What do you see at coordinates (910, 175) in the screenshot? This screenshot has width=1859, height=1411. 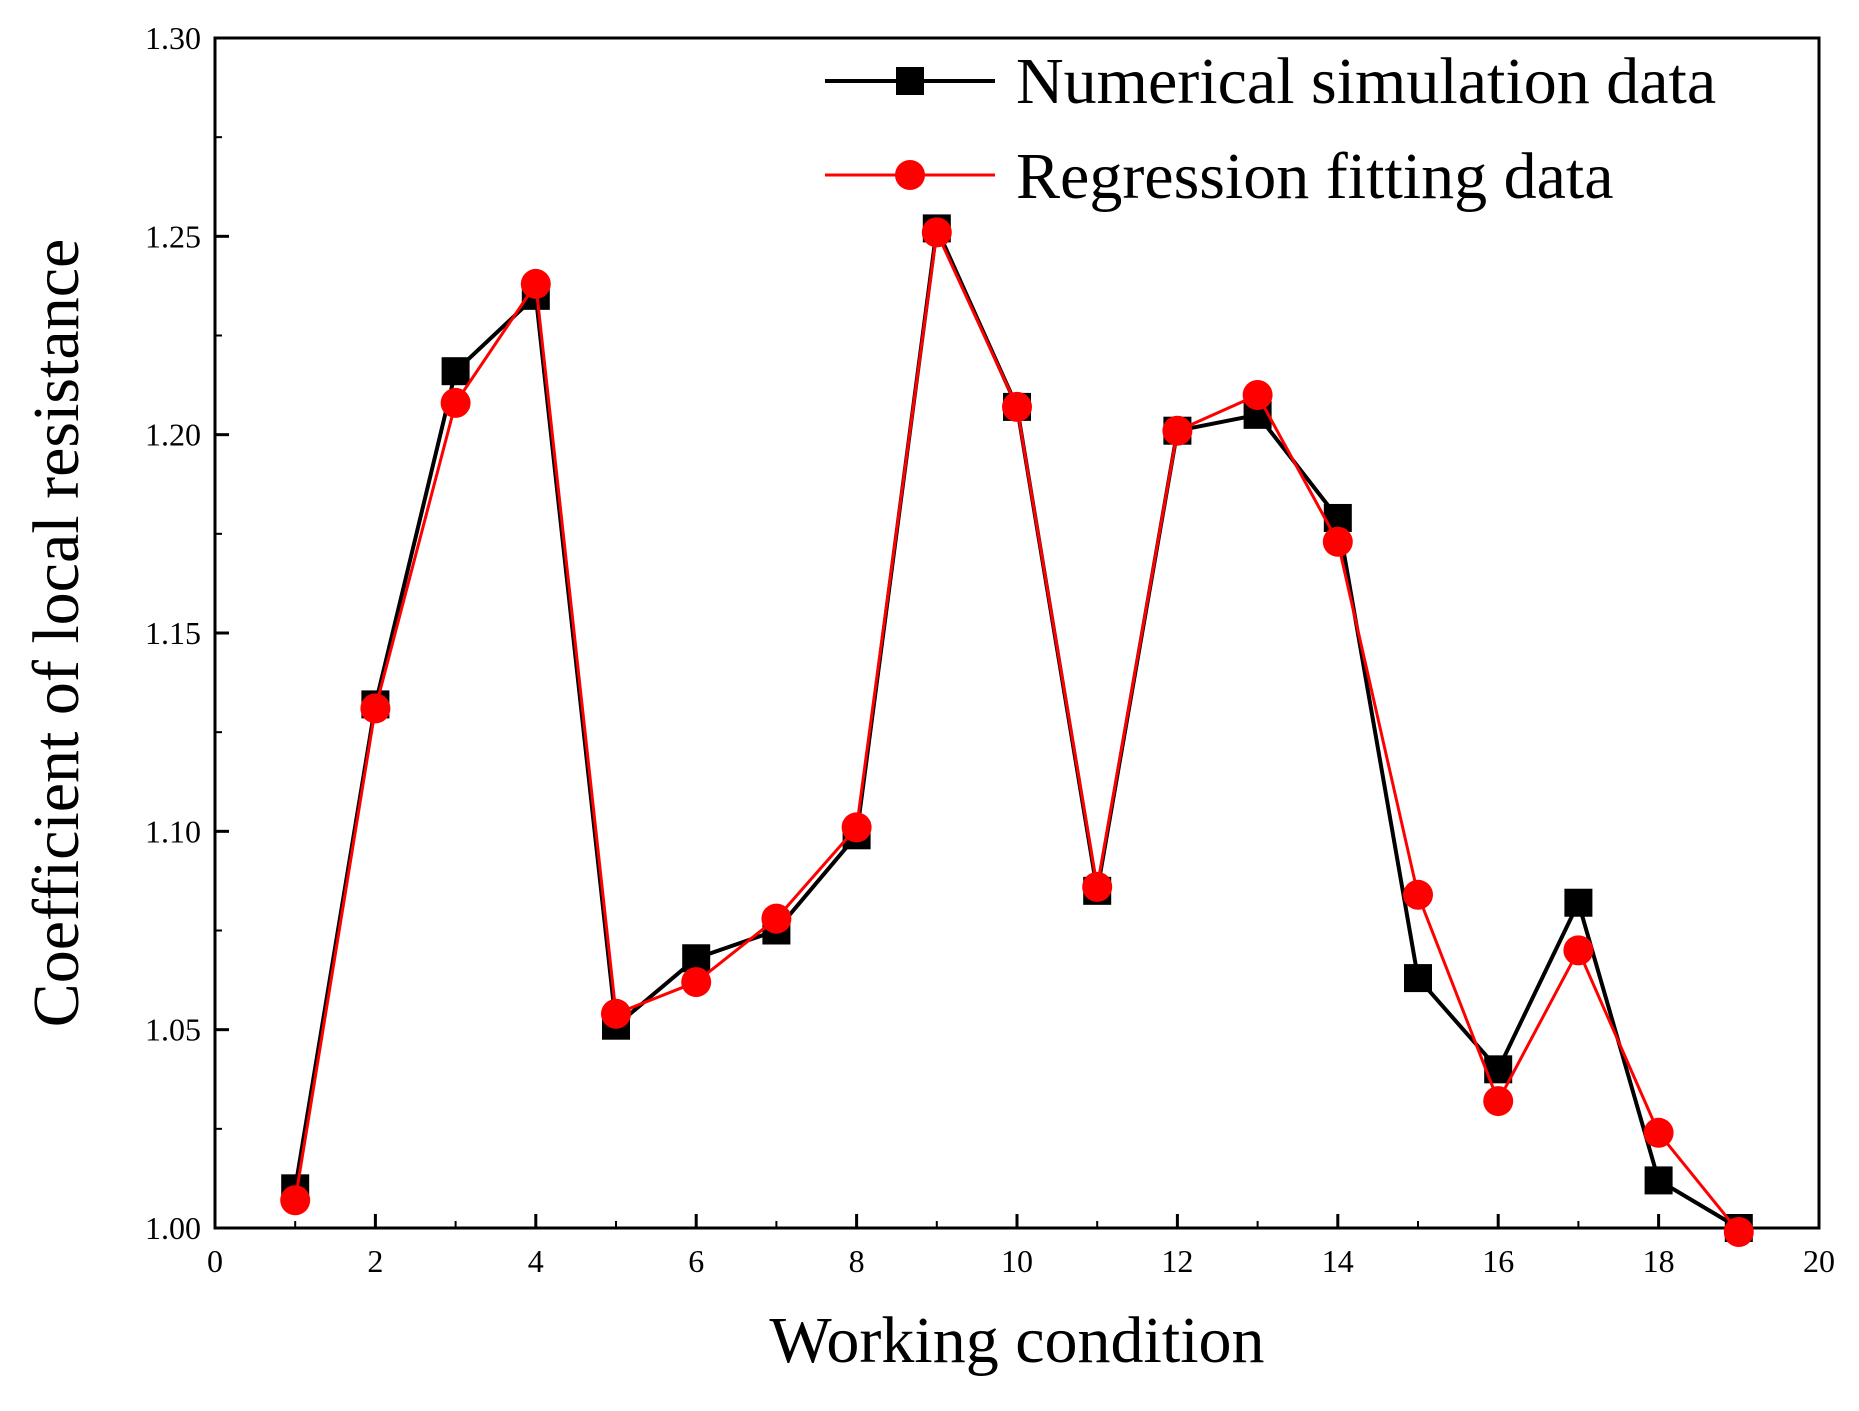 I see `legend-marker-circle` at bounding box center [910, 175].